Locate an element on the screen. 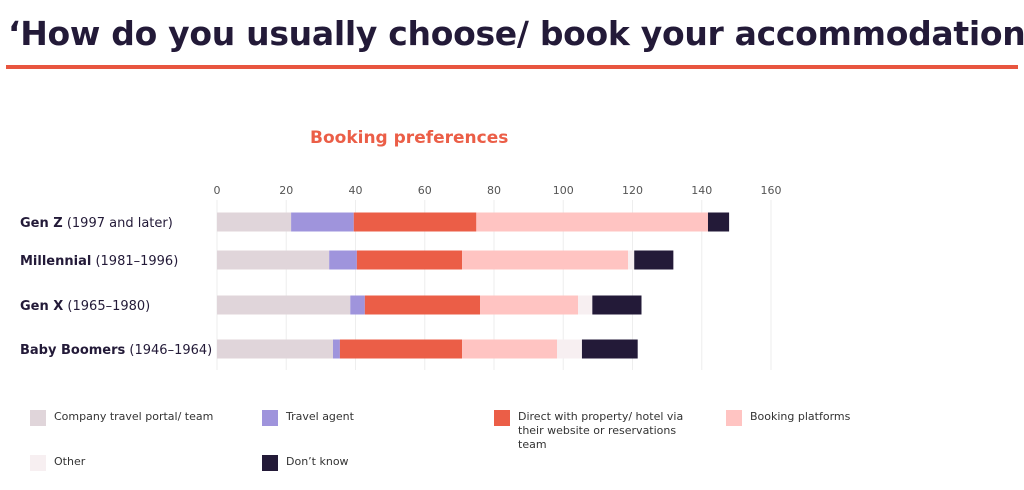 The width and height of the screenshot is (1024, 490). category-label: Gen Z (1997 and later) is located at coordinates (96, 223).